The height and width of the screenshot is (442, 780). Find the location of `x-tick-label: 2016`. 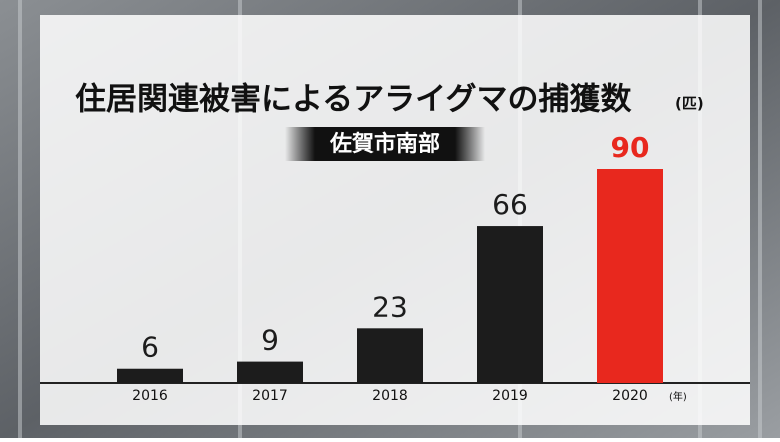

x-tick-label: 2016 is located at coordinates (150, 396).